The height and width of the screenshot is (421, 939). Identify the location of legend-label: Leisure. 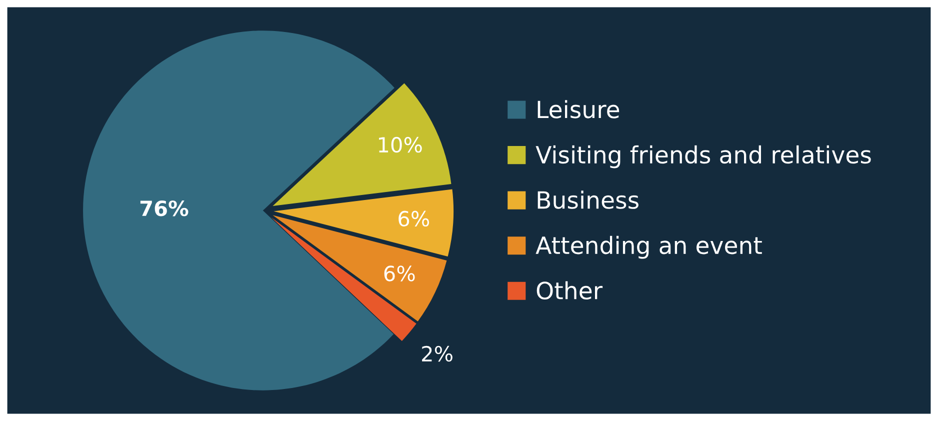
(579, 109).